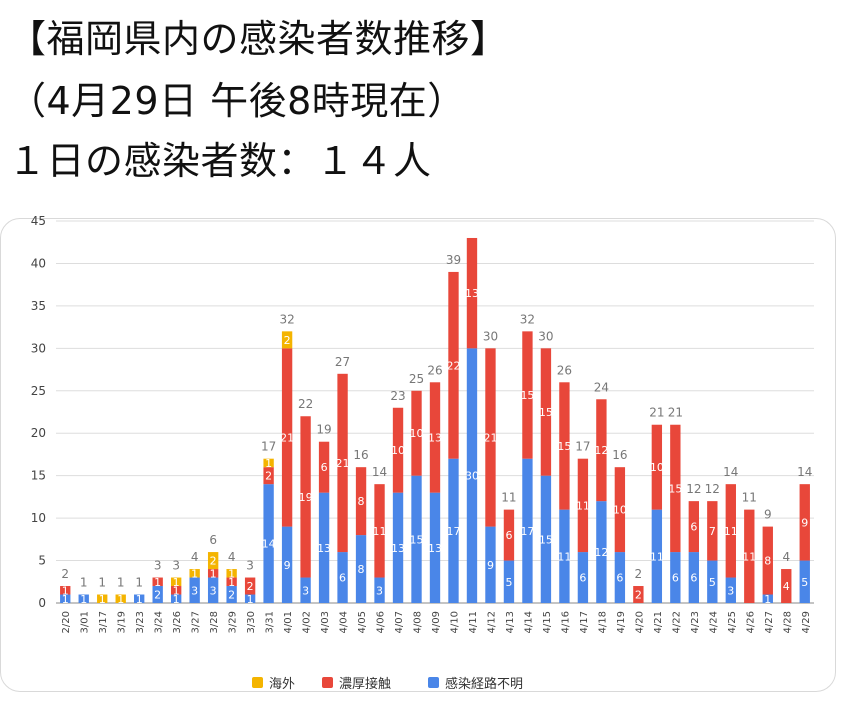 The height and width of the screenshot is (712, 868). What do you see at coordinates (220, 161) in the screenshot?
I see `daily-count: １日の感染者数：１４人` at bounding box center [220, 161].